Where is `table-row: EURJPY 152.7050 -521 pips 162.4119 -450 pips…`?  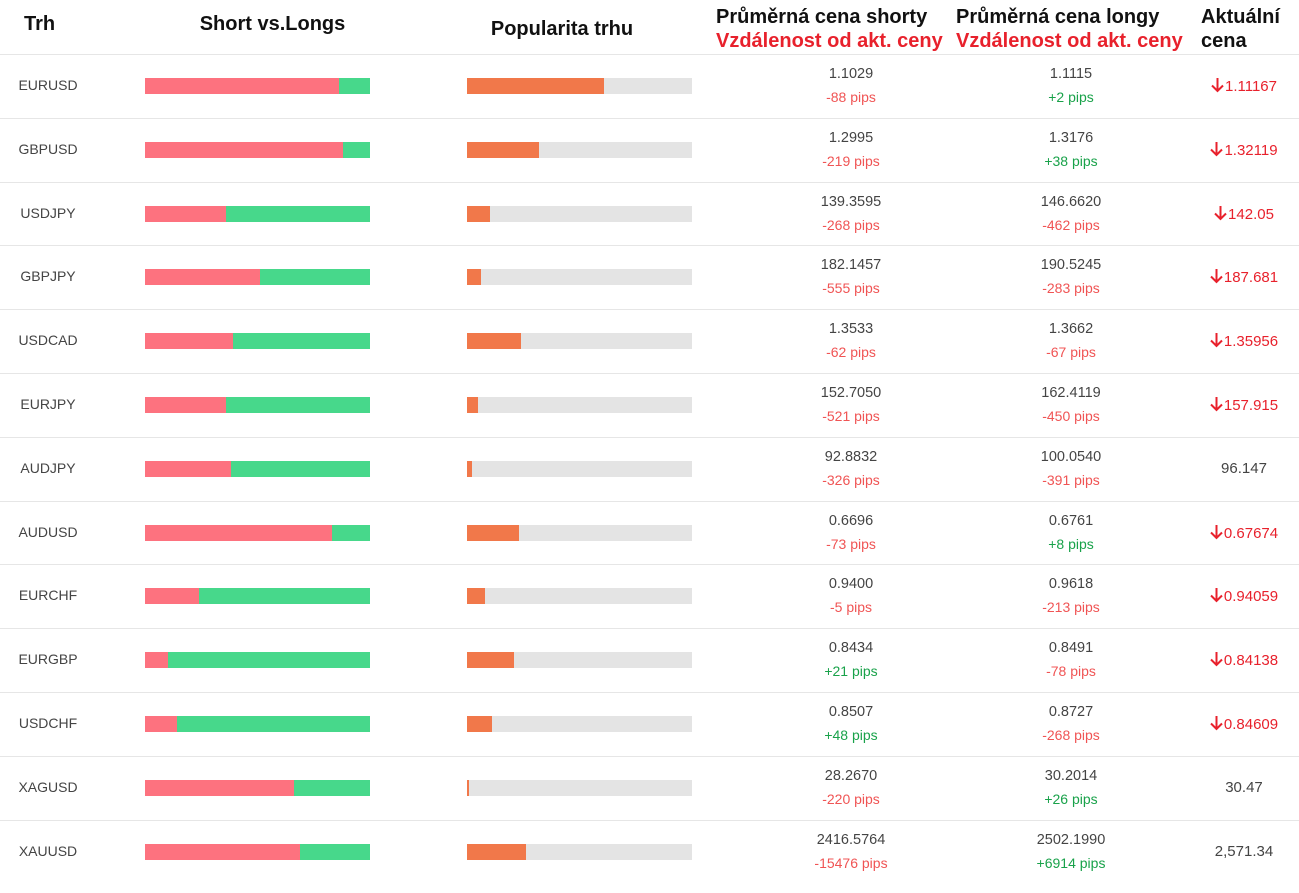 table-row: EURJPY 152.7050 -521 pips 162.4119 -450 pips… is located at coordinates (649, 405).